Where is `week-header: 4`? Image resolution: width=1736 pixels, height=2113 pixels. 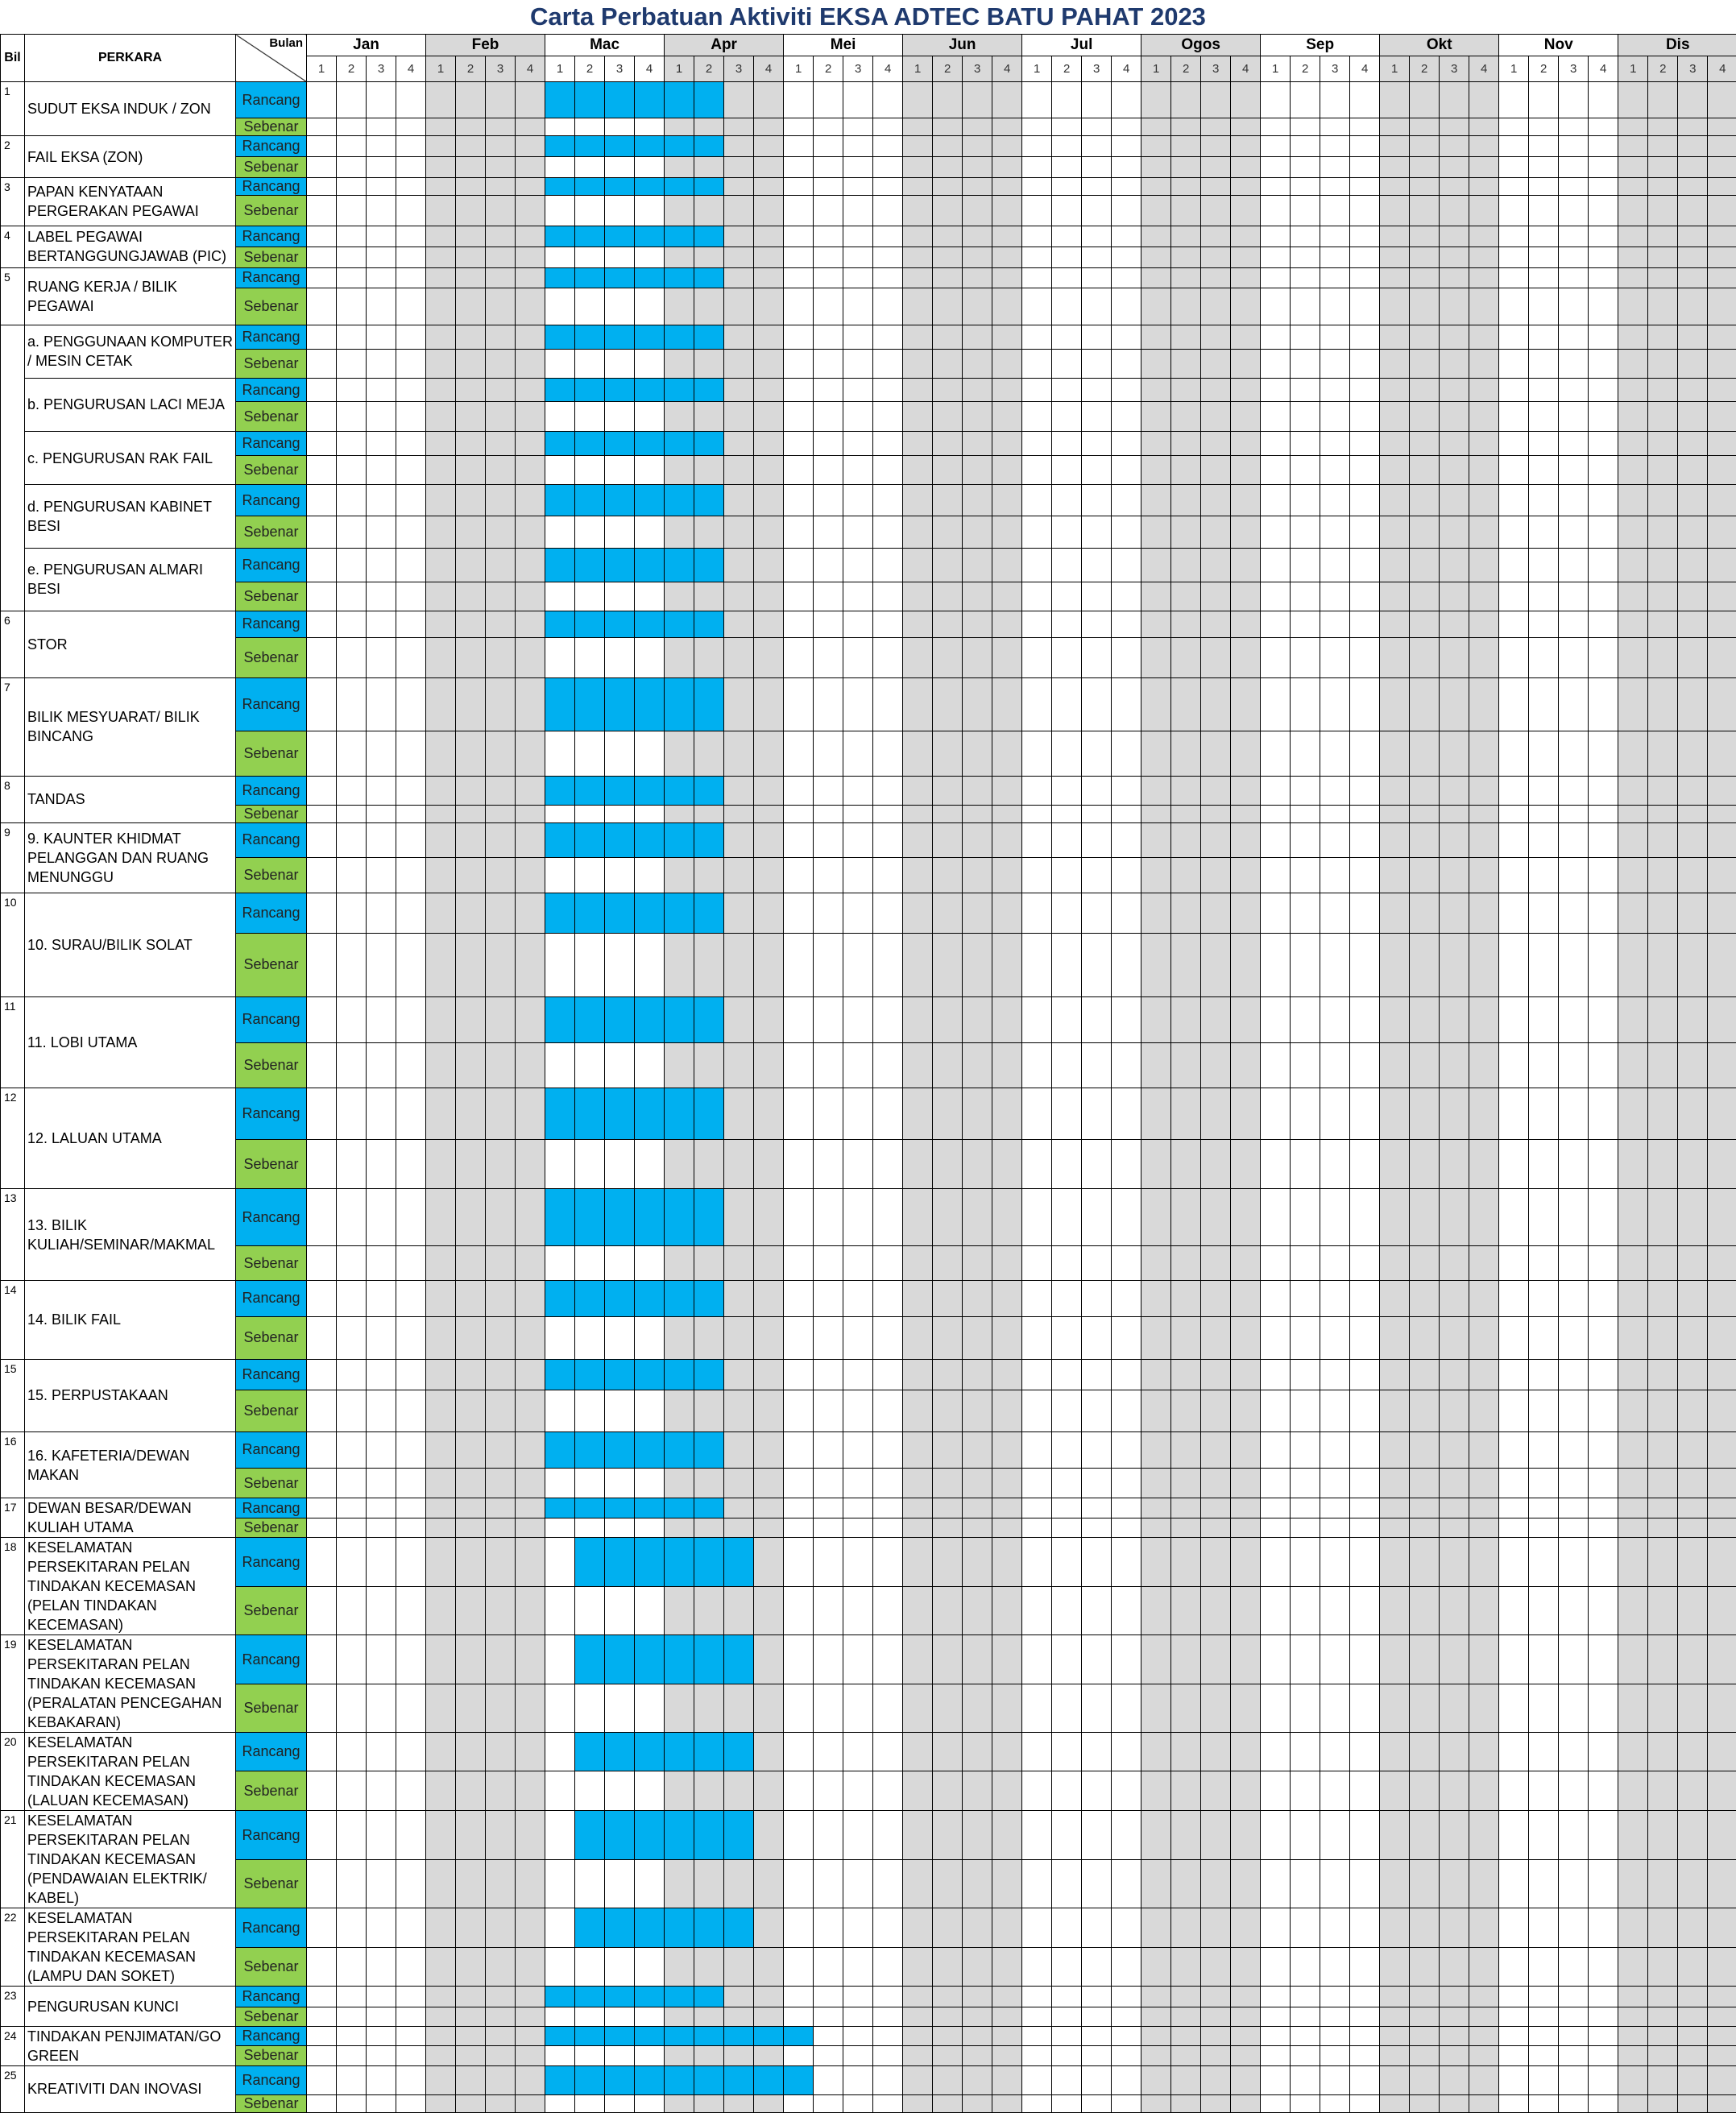 week-header: 4 is located at coordinates (649, 68).